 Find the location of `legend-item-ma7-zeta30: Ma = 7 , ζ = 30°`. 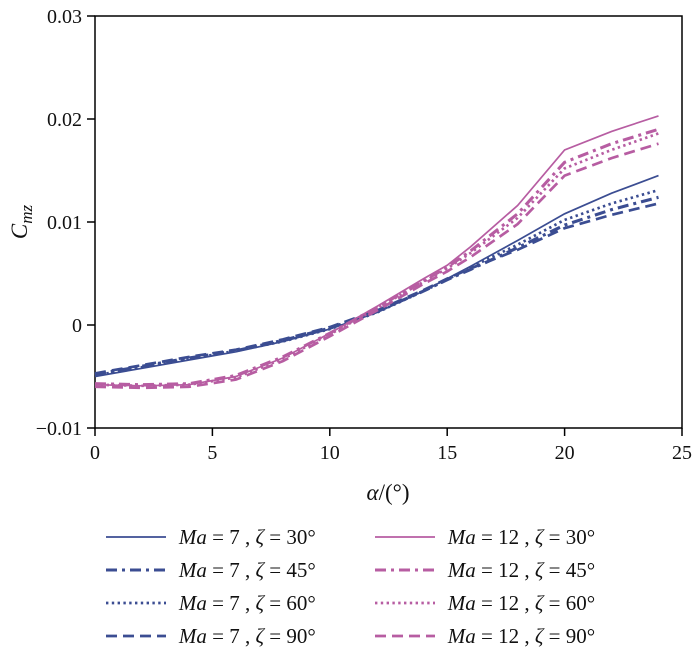

legend-item-ma7-zeta30: Ma = 7 , ζ = 30° is located at coordinates (210, 537).